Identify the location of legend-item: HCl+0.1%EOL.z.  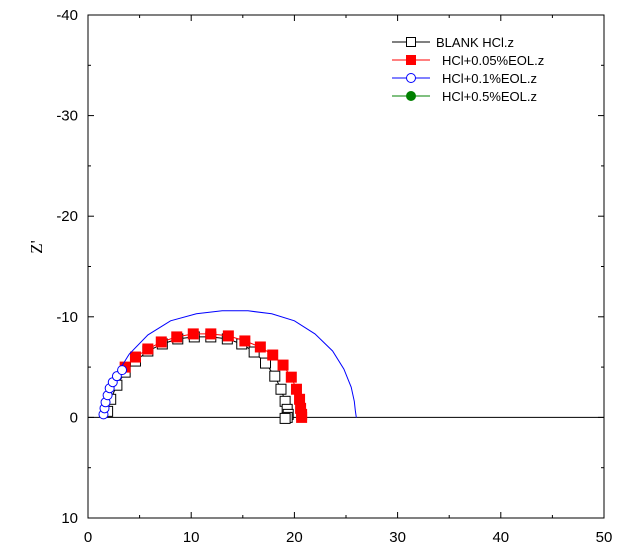
(464, 78).